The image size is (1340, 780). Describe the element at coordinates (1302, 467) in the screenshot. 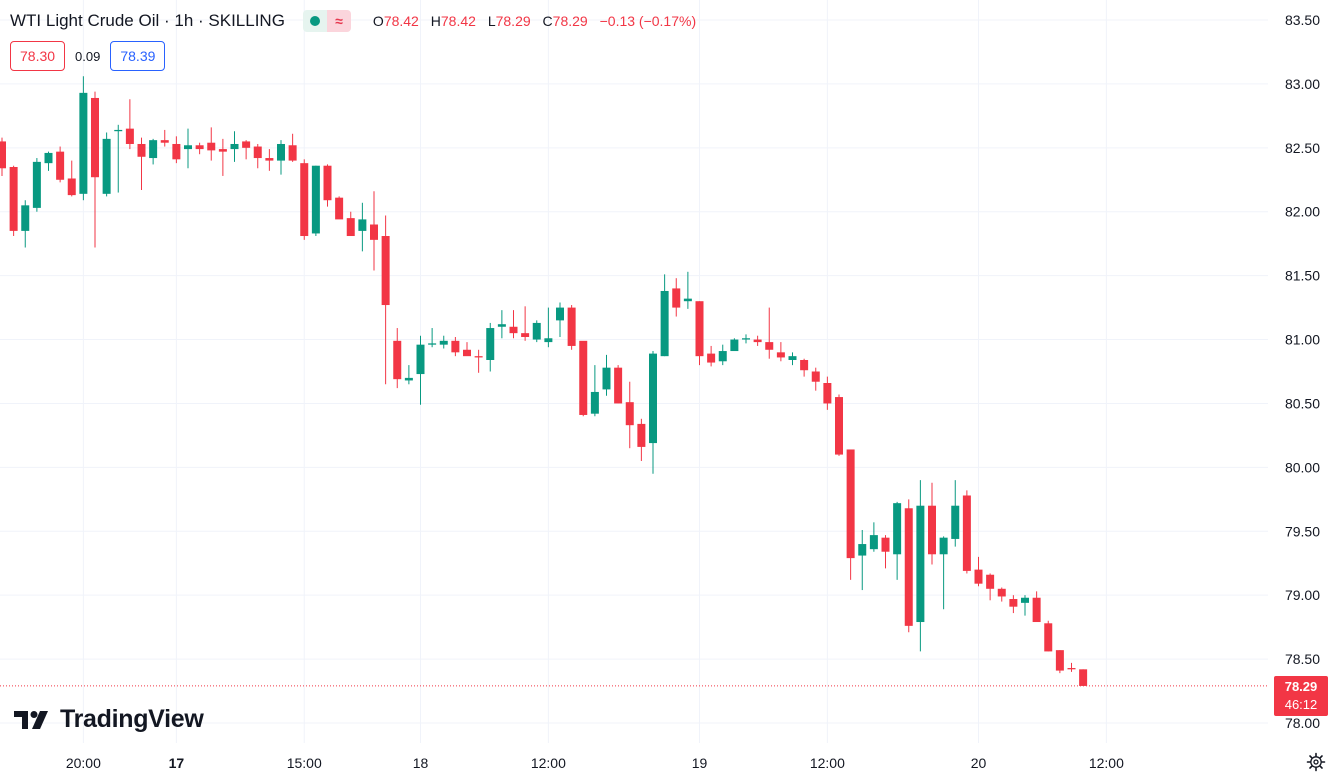

I see `price-tick-label: 80.00` at that location.